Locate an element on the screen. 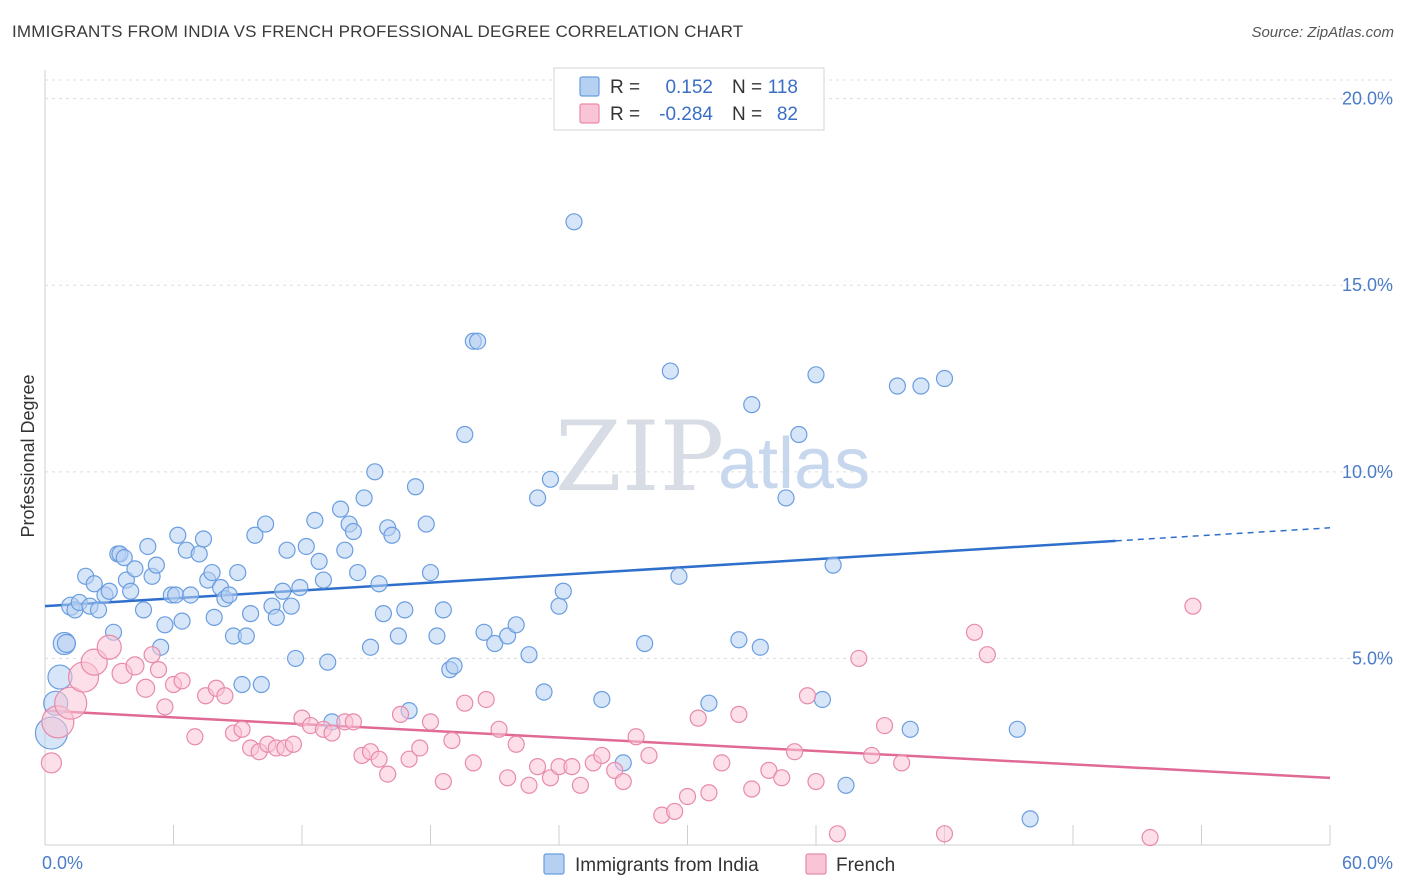 Image resolution: width=1406 pixels, height=892 pixels. y-axis-label: Professional Degree is located at coordinates (28, 455).